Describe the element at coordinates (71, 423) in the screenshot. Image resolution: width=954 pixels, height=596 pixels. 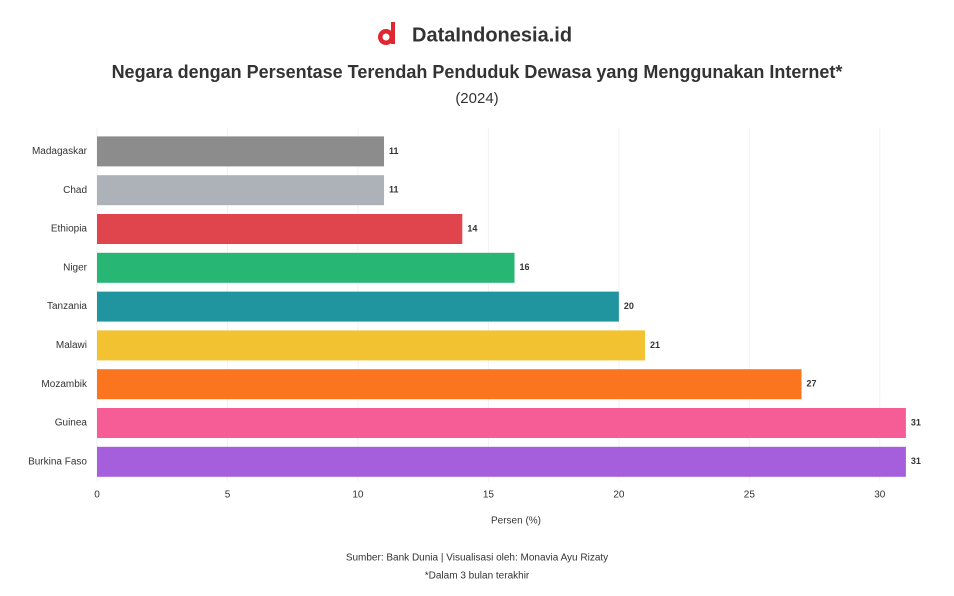
I see `y-tick-label: Guinea` at that location.